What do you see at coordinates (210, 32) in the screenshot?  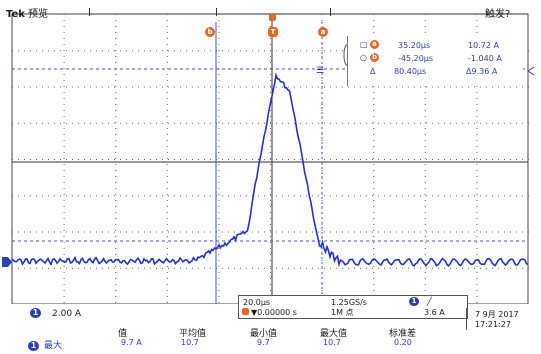 I see `marker-b: b` at bounding box center [210, 32].